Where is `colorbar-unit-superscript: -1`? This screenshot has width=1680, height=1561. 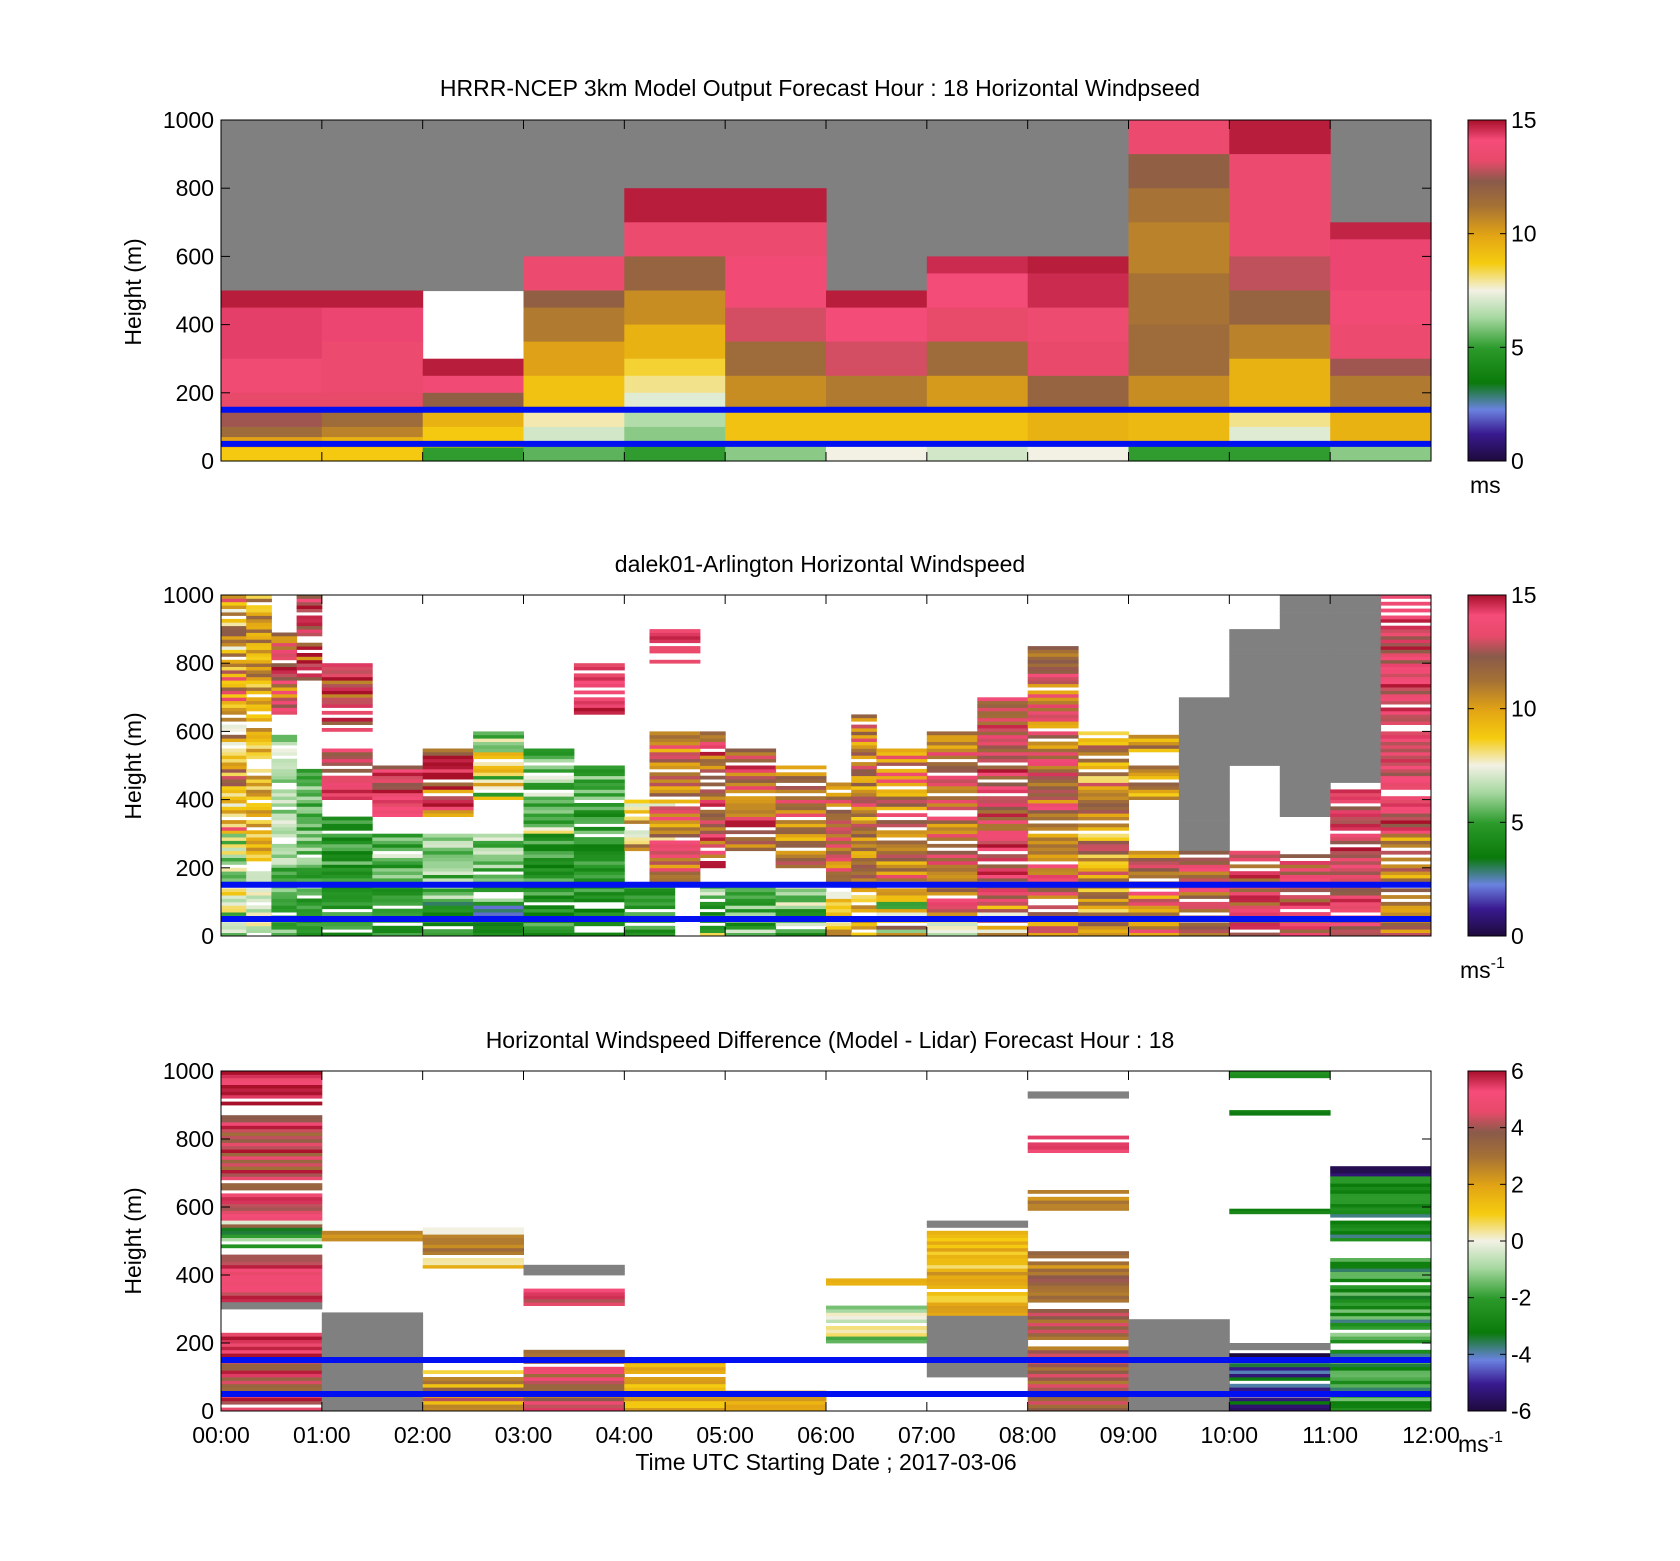 colorbar-unit-superscript: -1 is located at coordinates (1498, 963).